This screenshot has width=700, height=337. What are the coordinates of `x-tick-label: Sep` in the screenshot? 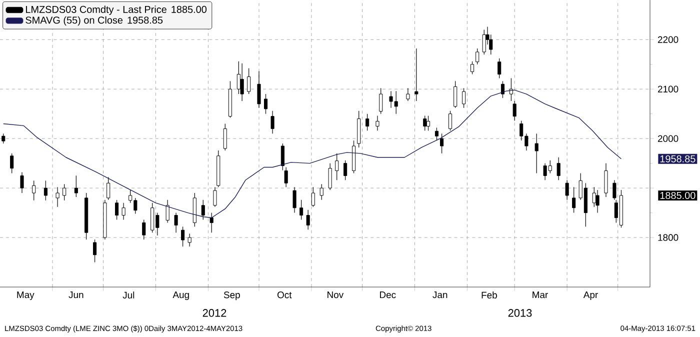 It's located at (232, 296).